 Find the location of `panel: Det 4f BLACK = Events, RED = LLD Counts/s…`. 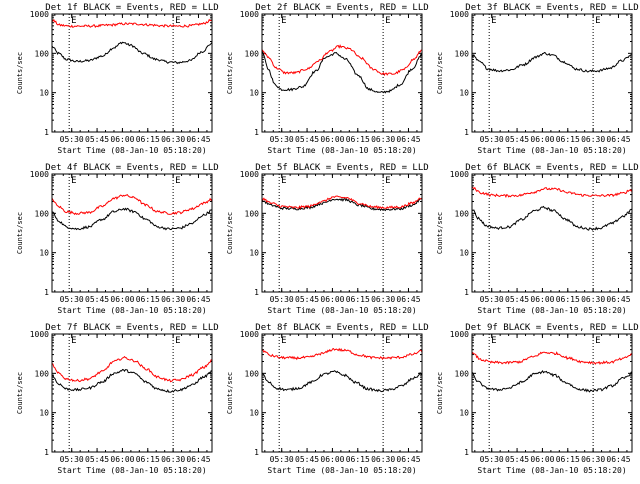

panel: Det 4f BLACK = Events, RED = LLD Counts/s… is located at coordinates (117, 239).